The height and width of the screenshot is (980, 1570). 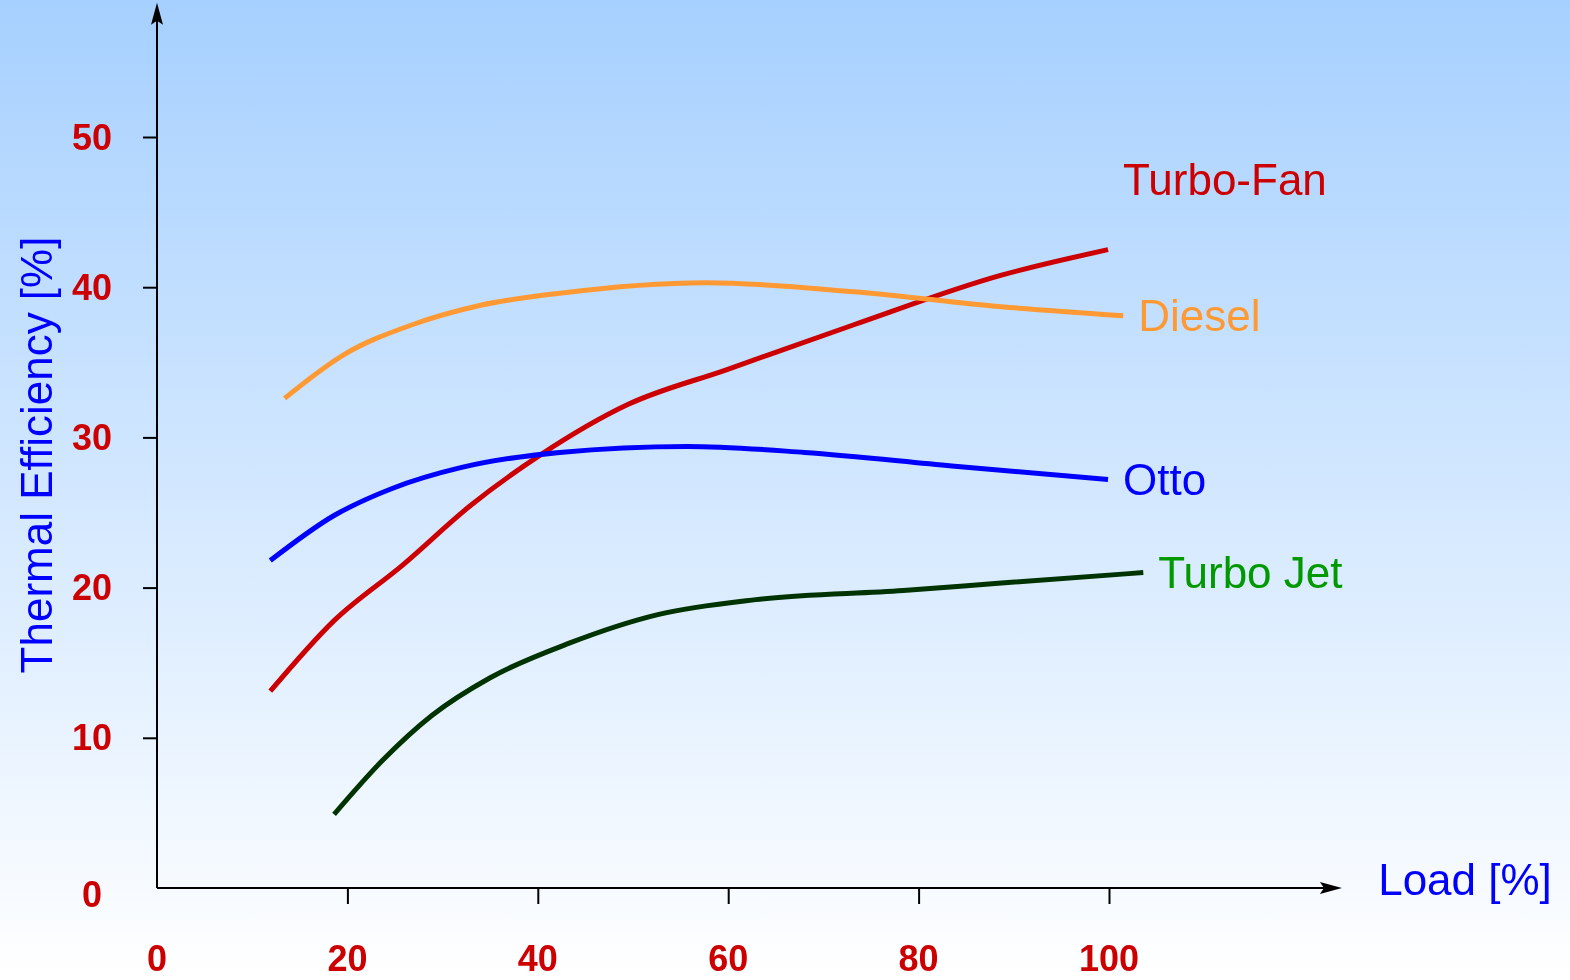 I want to click on series-label: Otto, so click(x=1165, y=479).